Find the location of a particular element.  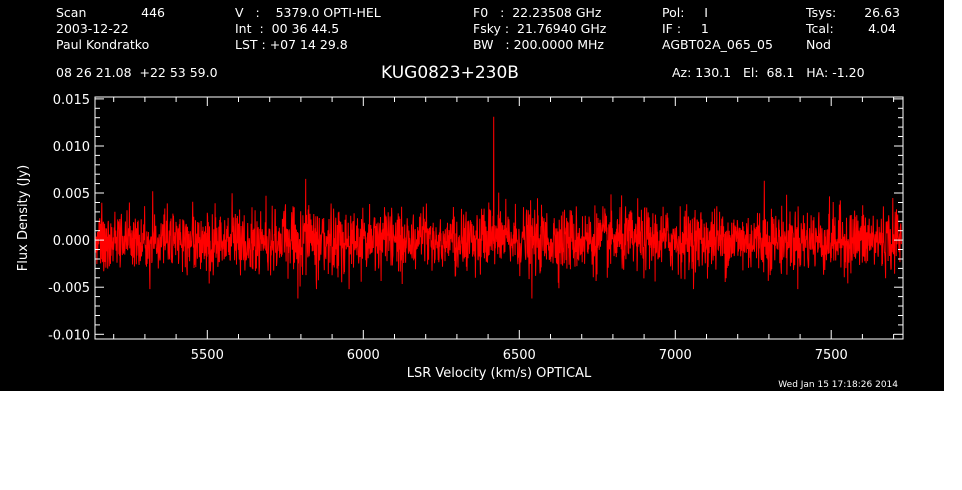

lst-info: LST : +07 14 29.8 is located at coordinates (291, 44).